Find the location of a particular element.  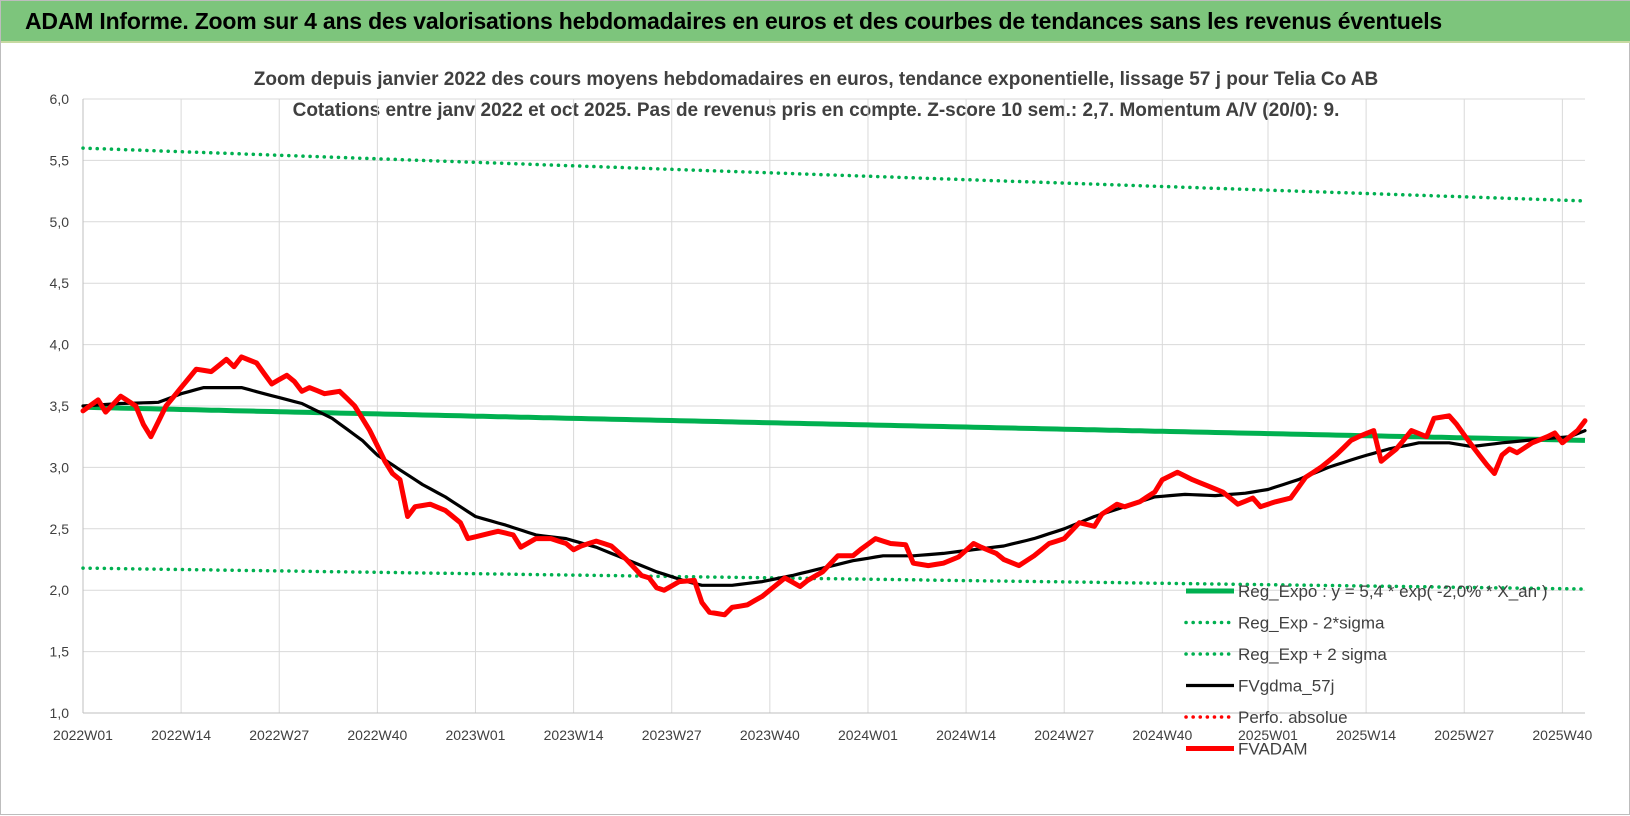

legend-label: FVgdma_57j is located at coordinates (1286, 686).